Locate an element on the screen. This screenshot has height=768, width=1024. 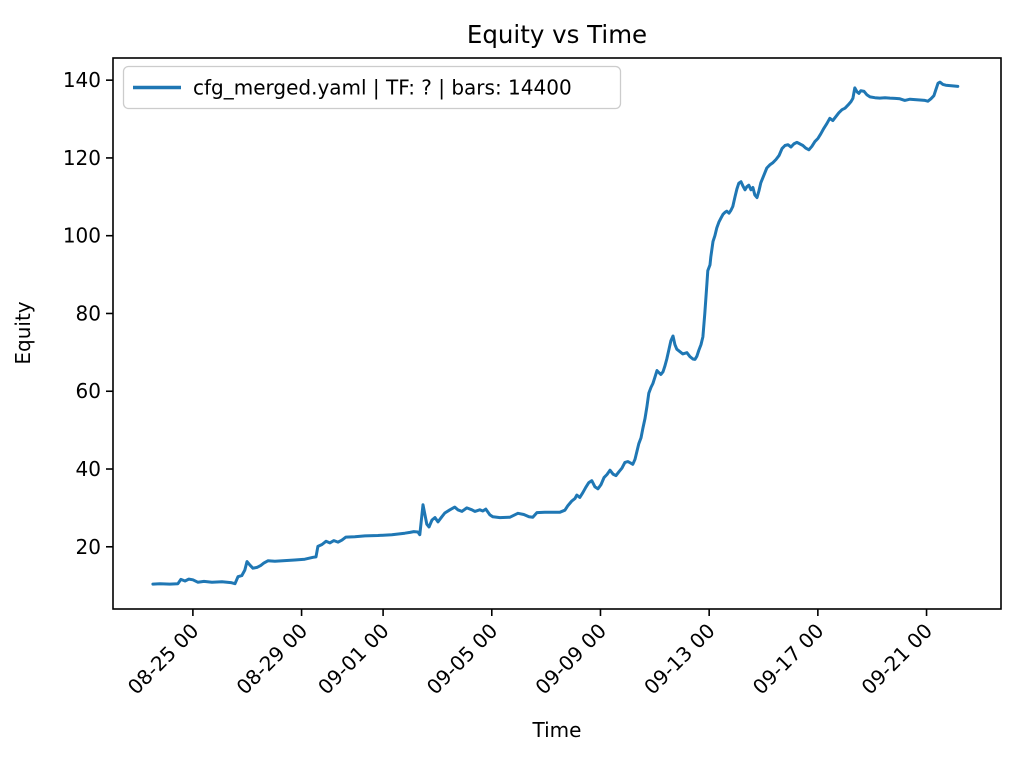
x-tick-label: 09-01 00 is located at coordinates (353, 659).